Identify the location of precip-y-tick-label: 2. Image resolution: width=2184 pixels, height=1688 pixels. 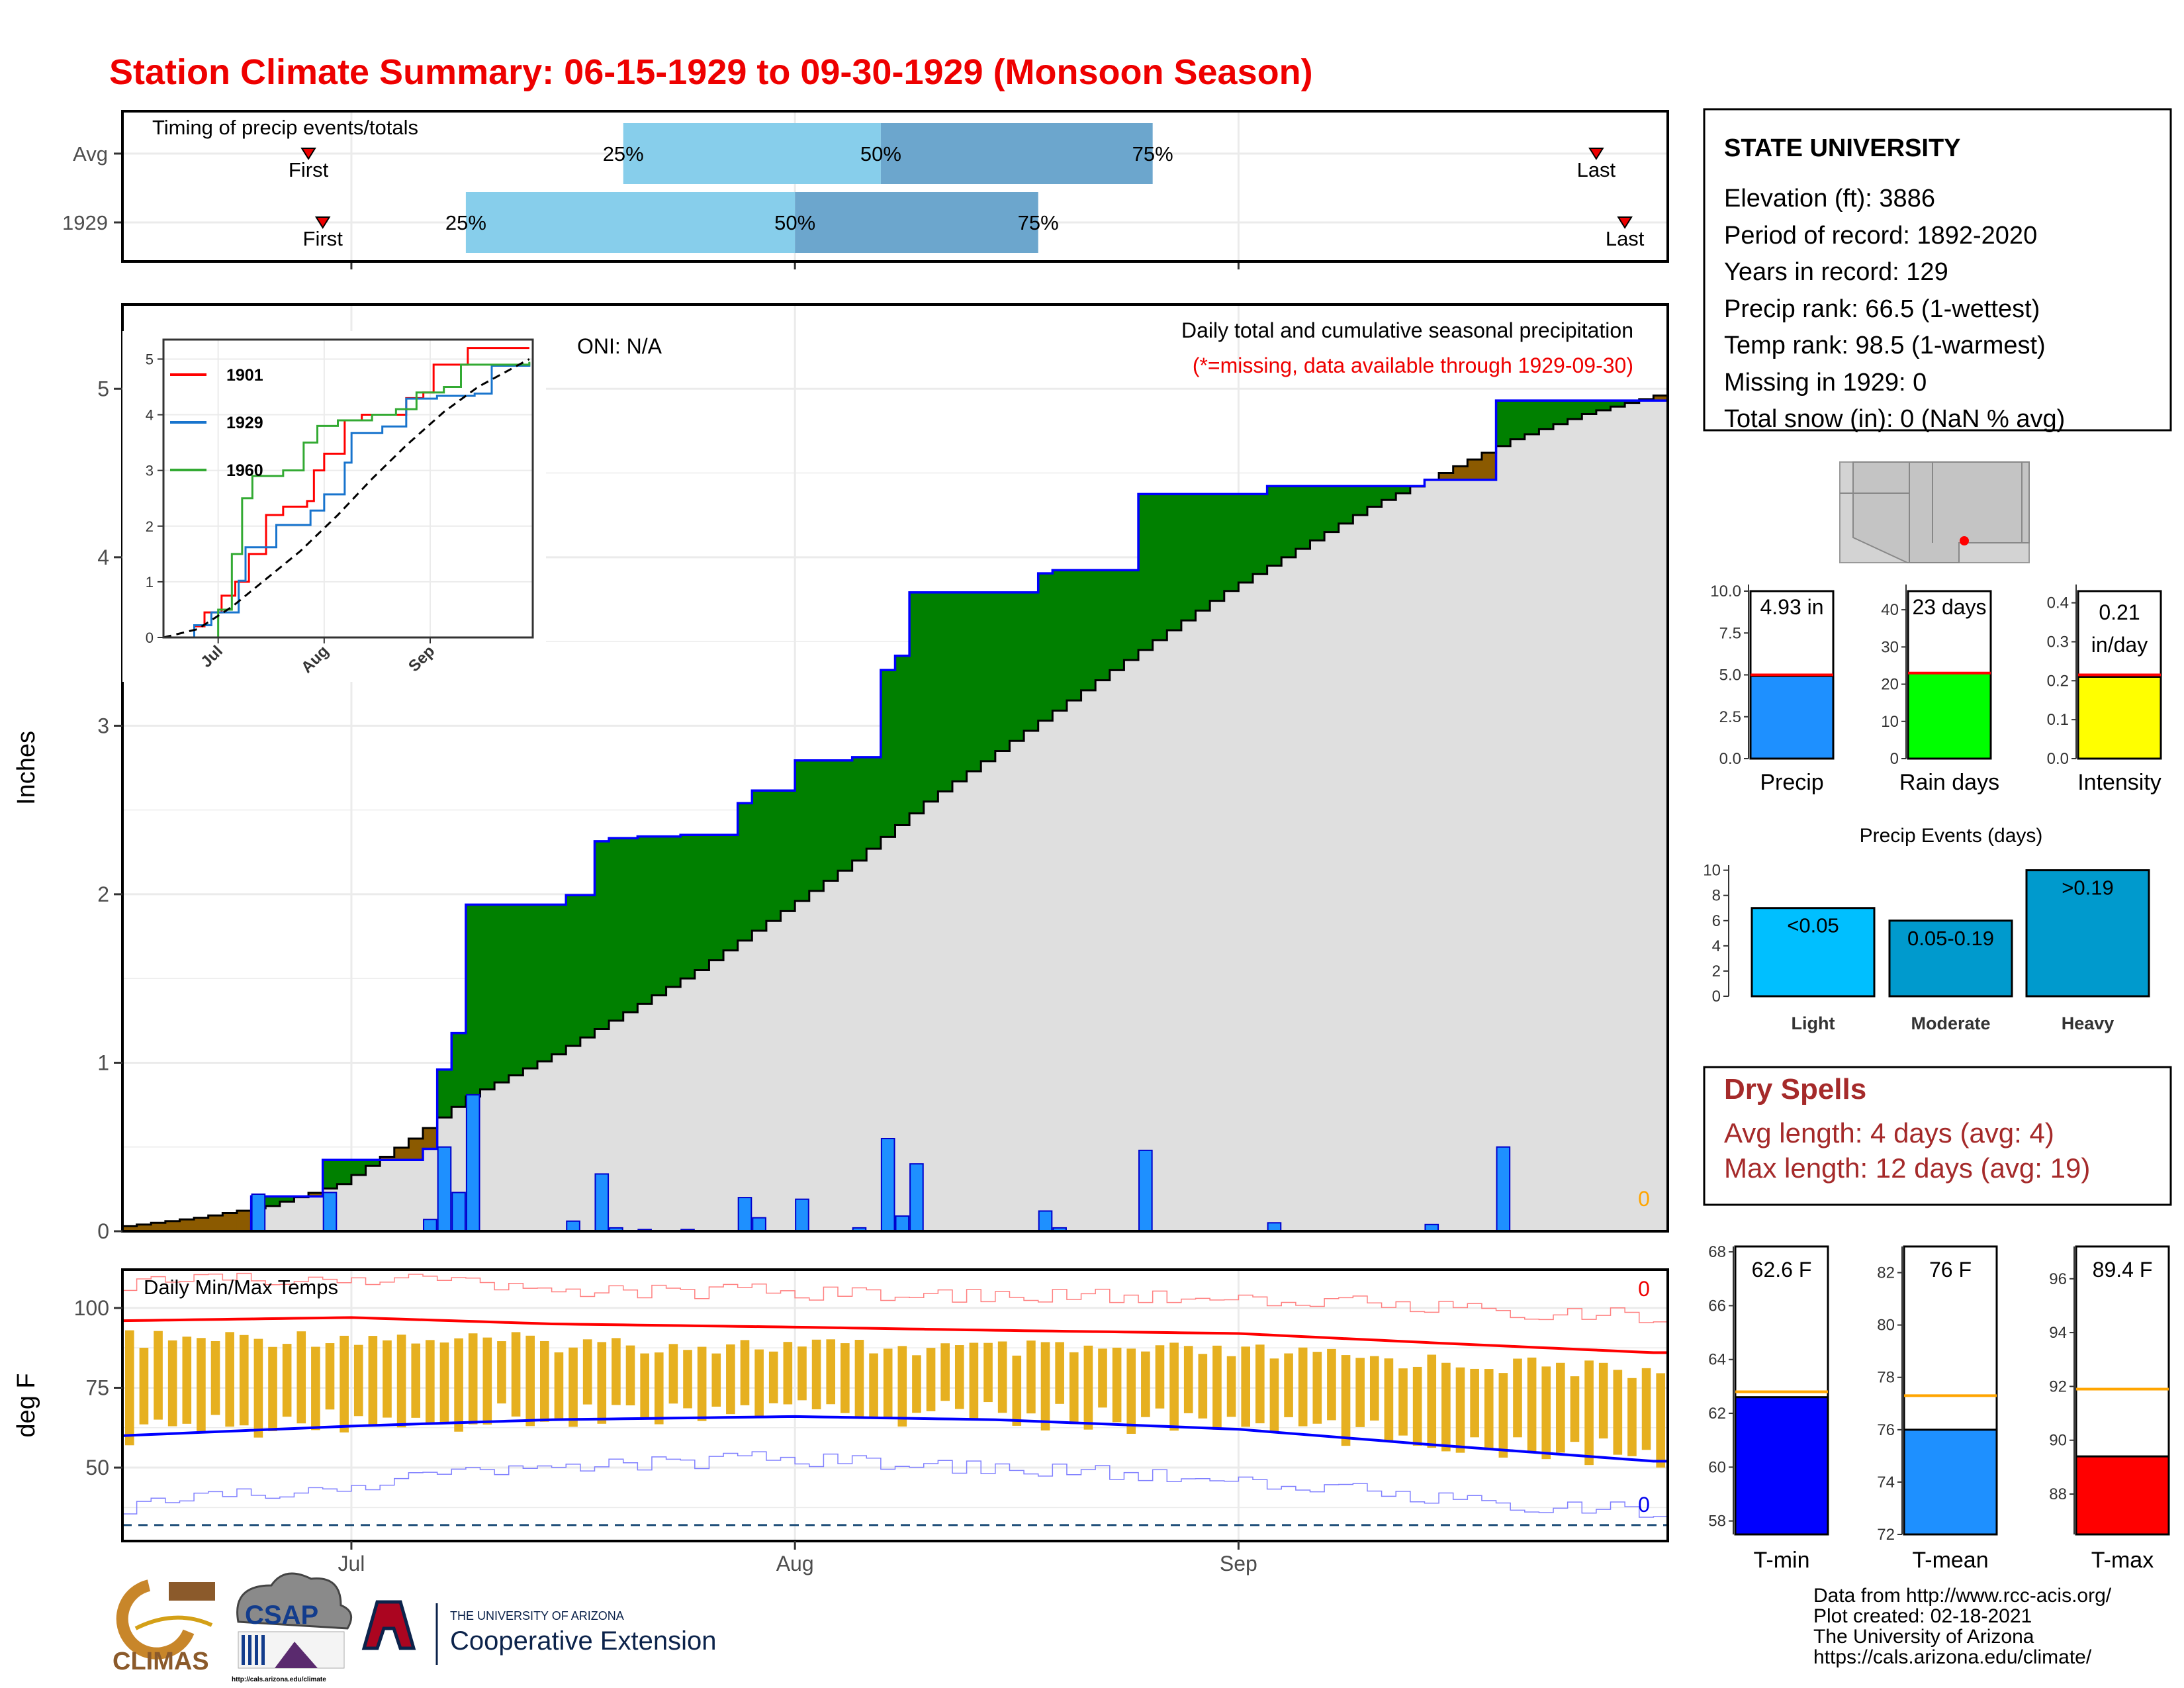
(103, 894).